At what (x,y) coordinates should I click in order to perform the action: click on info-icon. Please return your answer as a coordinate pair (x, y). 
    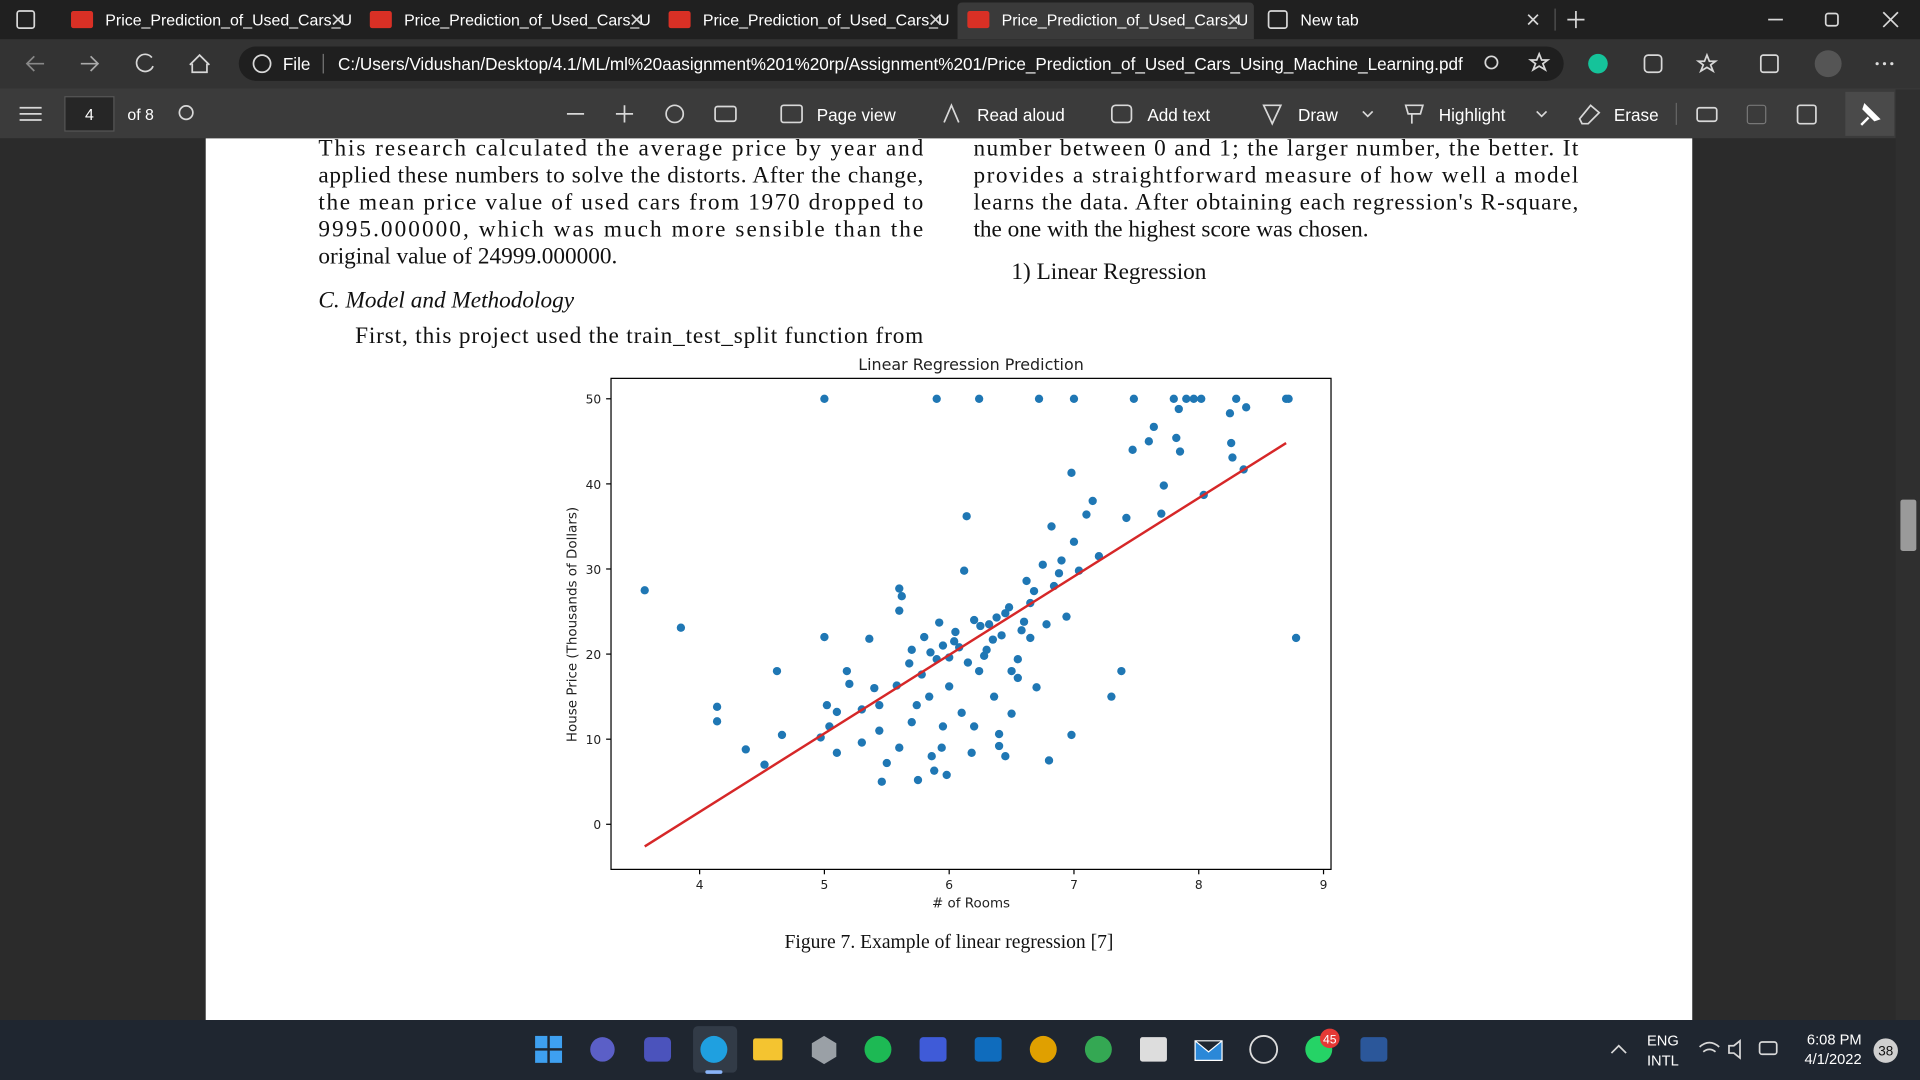
    Looking at the image, I should click on (262, 64).